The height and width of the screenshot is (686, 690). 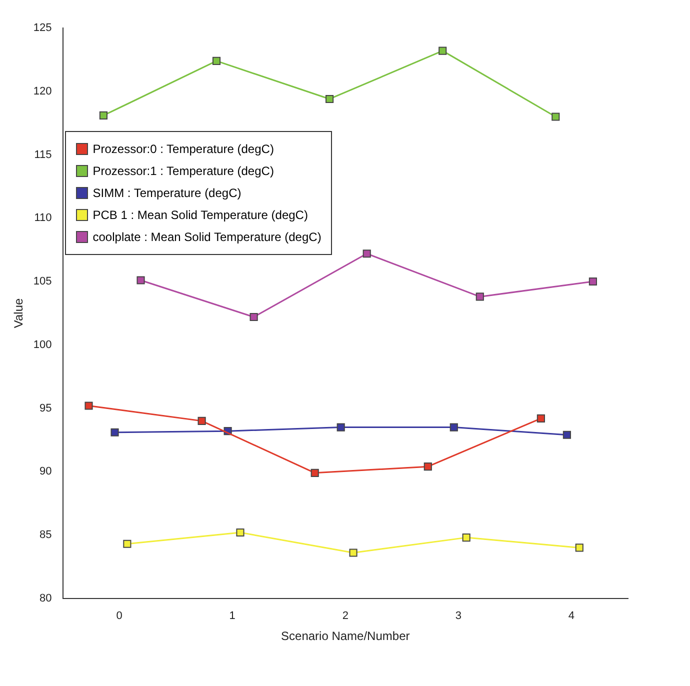 I want to click on legend-label: SIMM : Temperature (degC), so click(x=167, y=193).